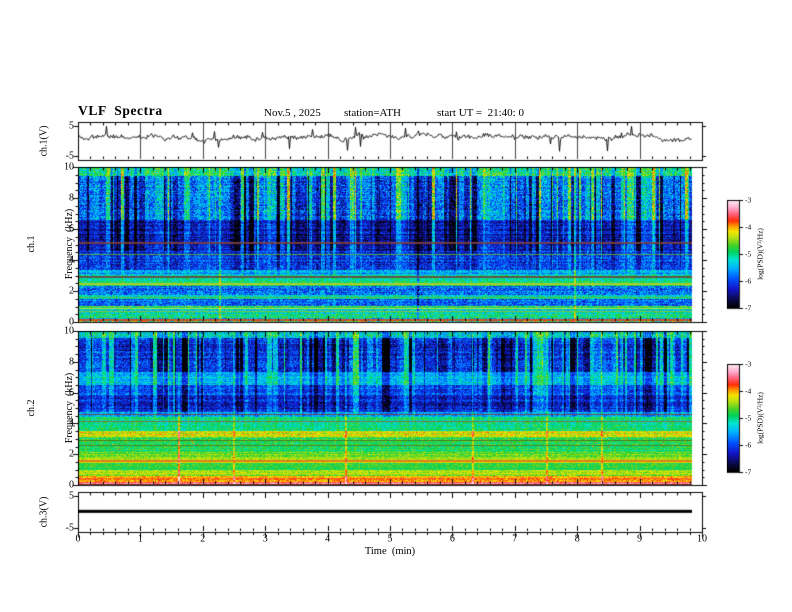  What do you see at coordinates (292, 113) in the screenshot?
I see `date-label: Nov.5 , 2025` at bounding box center [292, 113].